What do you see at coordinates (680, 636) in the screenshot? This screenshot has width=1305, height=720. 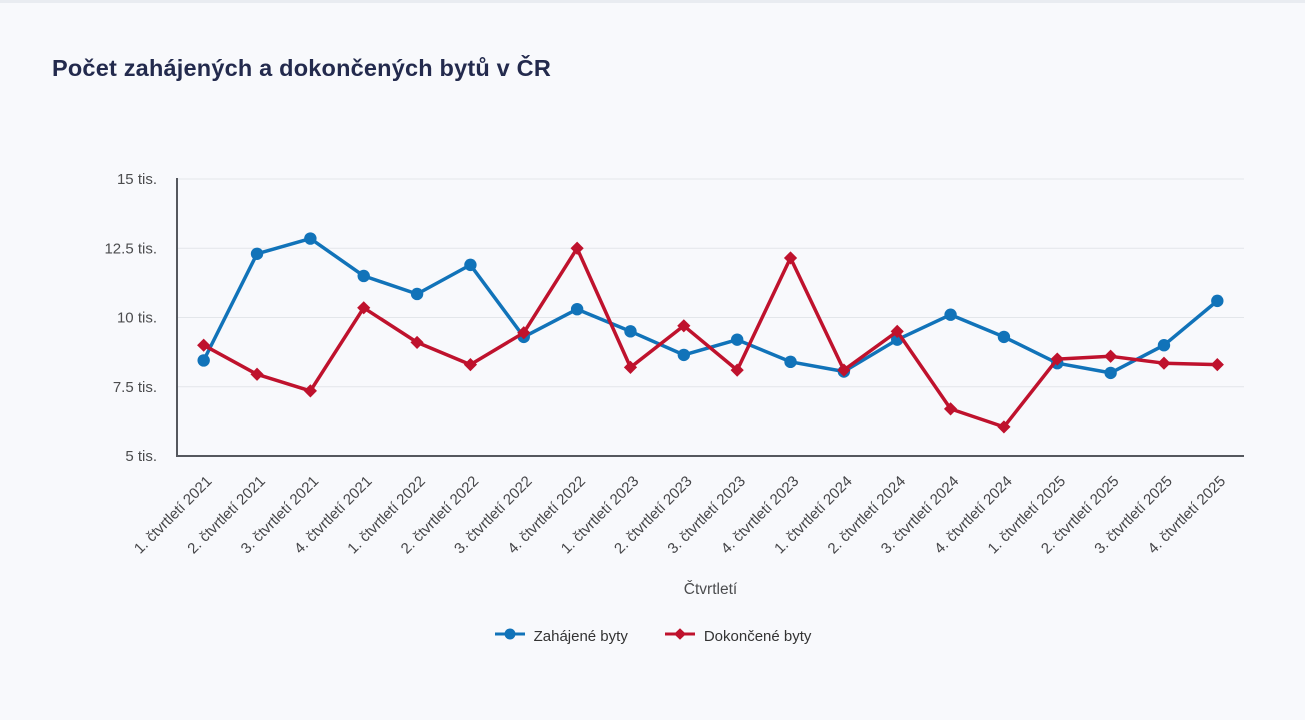 I see `line-diamond-marker-icon` at bounding box center [680, 636].